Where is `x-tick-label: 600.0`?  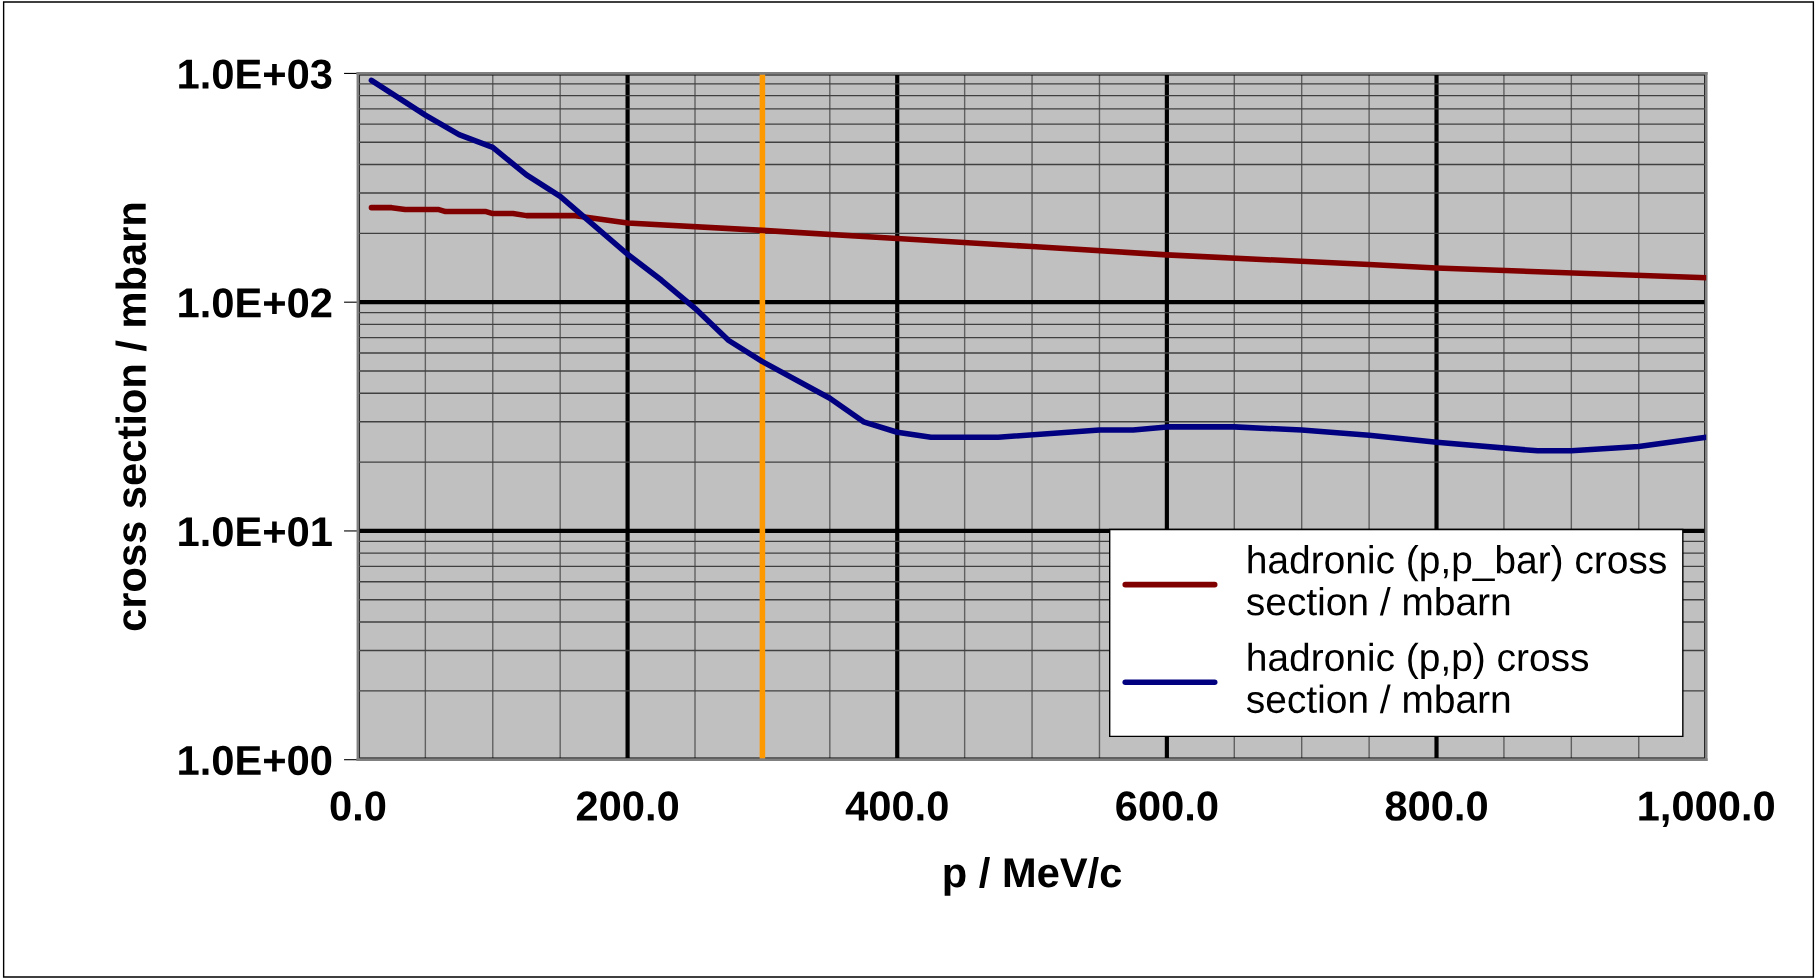 x-tick-label: 600.0 is located at coordinates (1167, 806).